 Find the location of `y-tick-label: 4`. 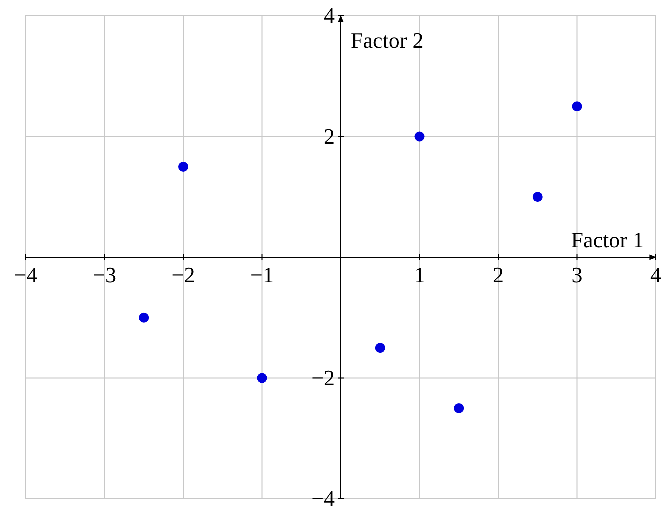

y-tick-label: 4 is located at coordinates (329, 15).